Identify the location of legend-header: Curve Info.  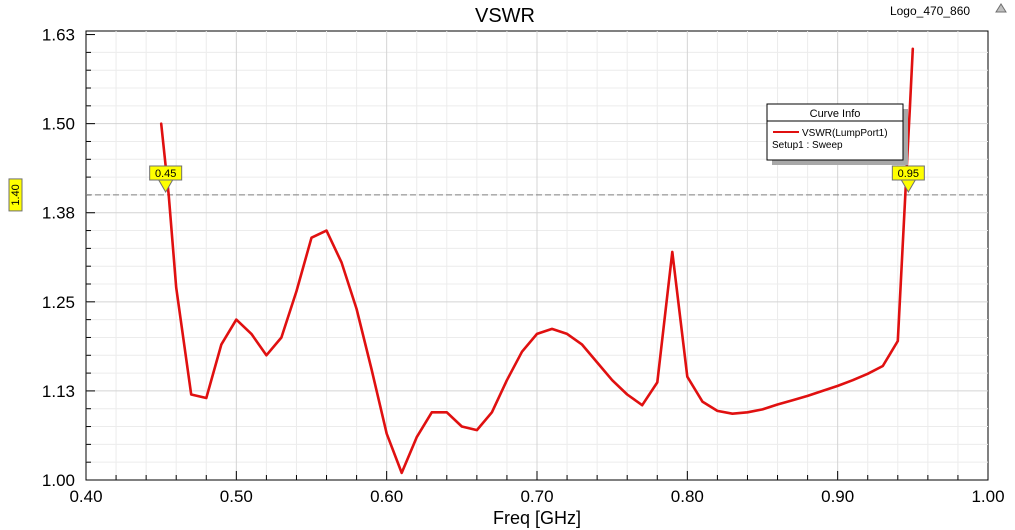
(835, 114).